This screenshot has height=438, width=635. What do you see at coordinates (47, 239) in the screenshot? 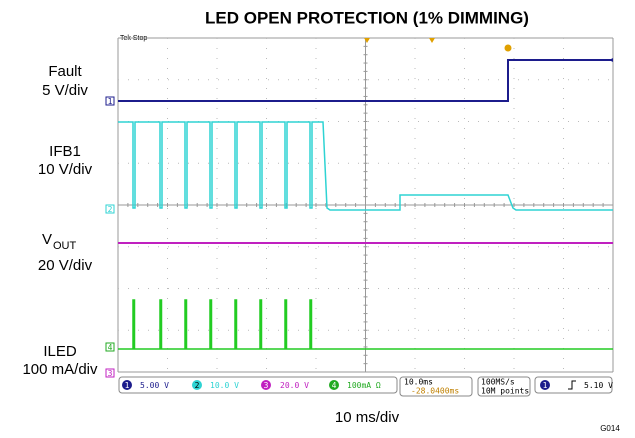
I see `ch-name: V` at bounding box center [47, 239].